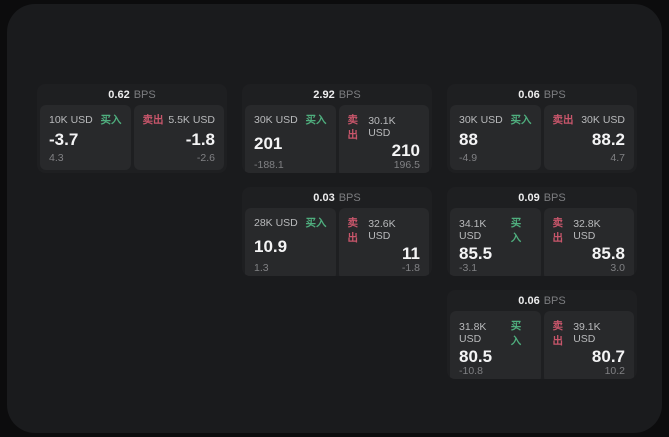  I want to click on quote-card: 0.06 BPS 30K USD 买入 88 -4.9 卖出 30K USD, so click(542, 128).